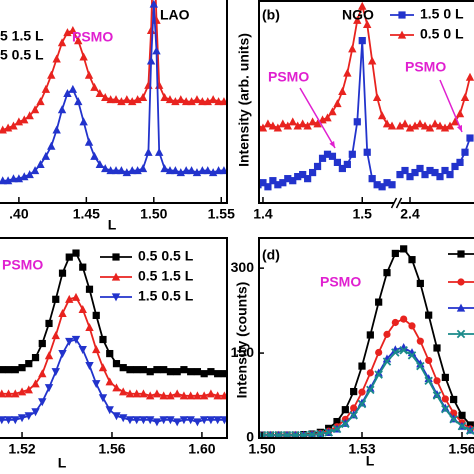 This screenshot has width=474, height=474. Describe the element at coordinates (363, 214) in the screenshot. I see `x-tick-label: 1.5` at that location.